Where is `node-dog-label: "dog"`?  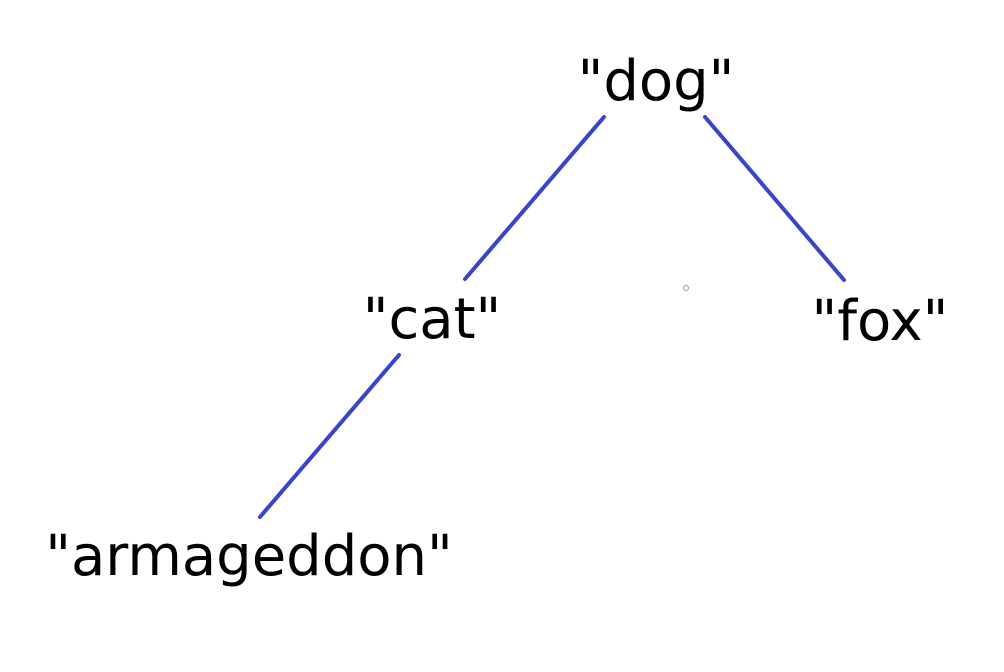
node-dog-label: "dog" is located at coordinates (656, 81).